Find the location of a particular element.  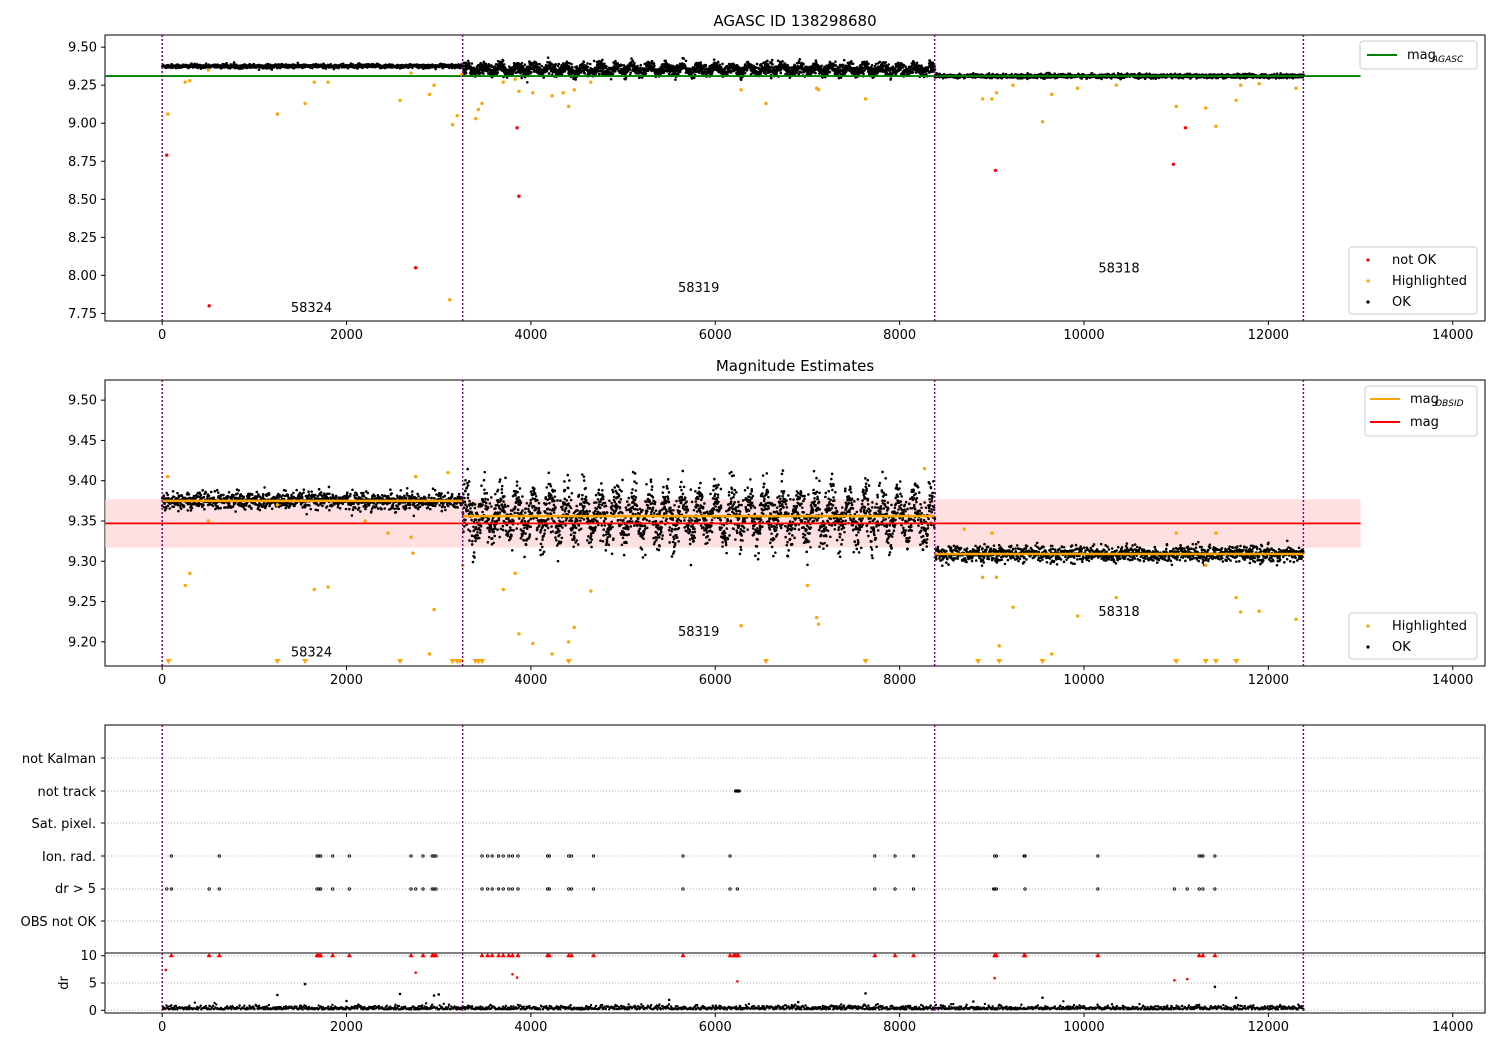

x-tick-label: 12000 is located at coordinates (1268, 335).